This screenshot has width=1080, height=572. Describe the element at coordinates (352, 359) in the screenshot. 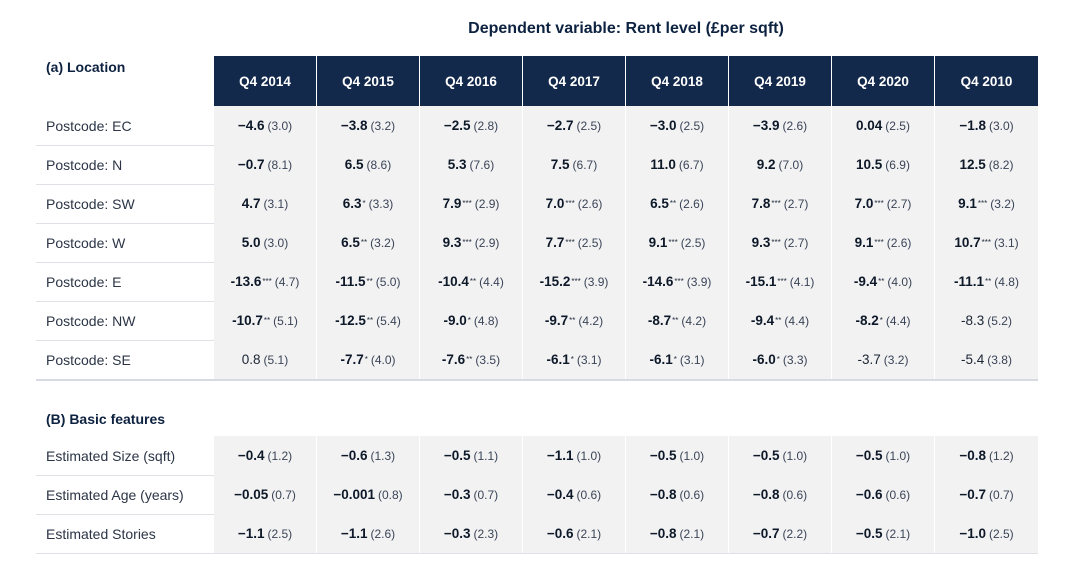

I see `coefficient: -7.7` at that location.